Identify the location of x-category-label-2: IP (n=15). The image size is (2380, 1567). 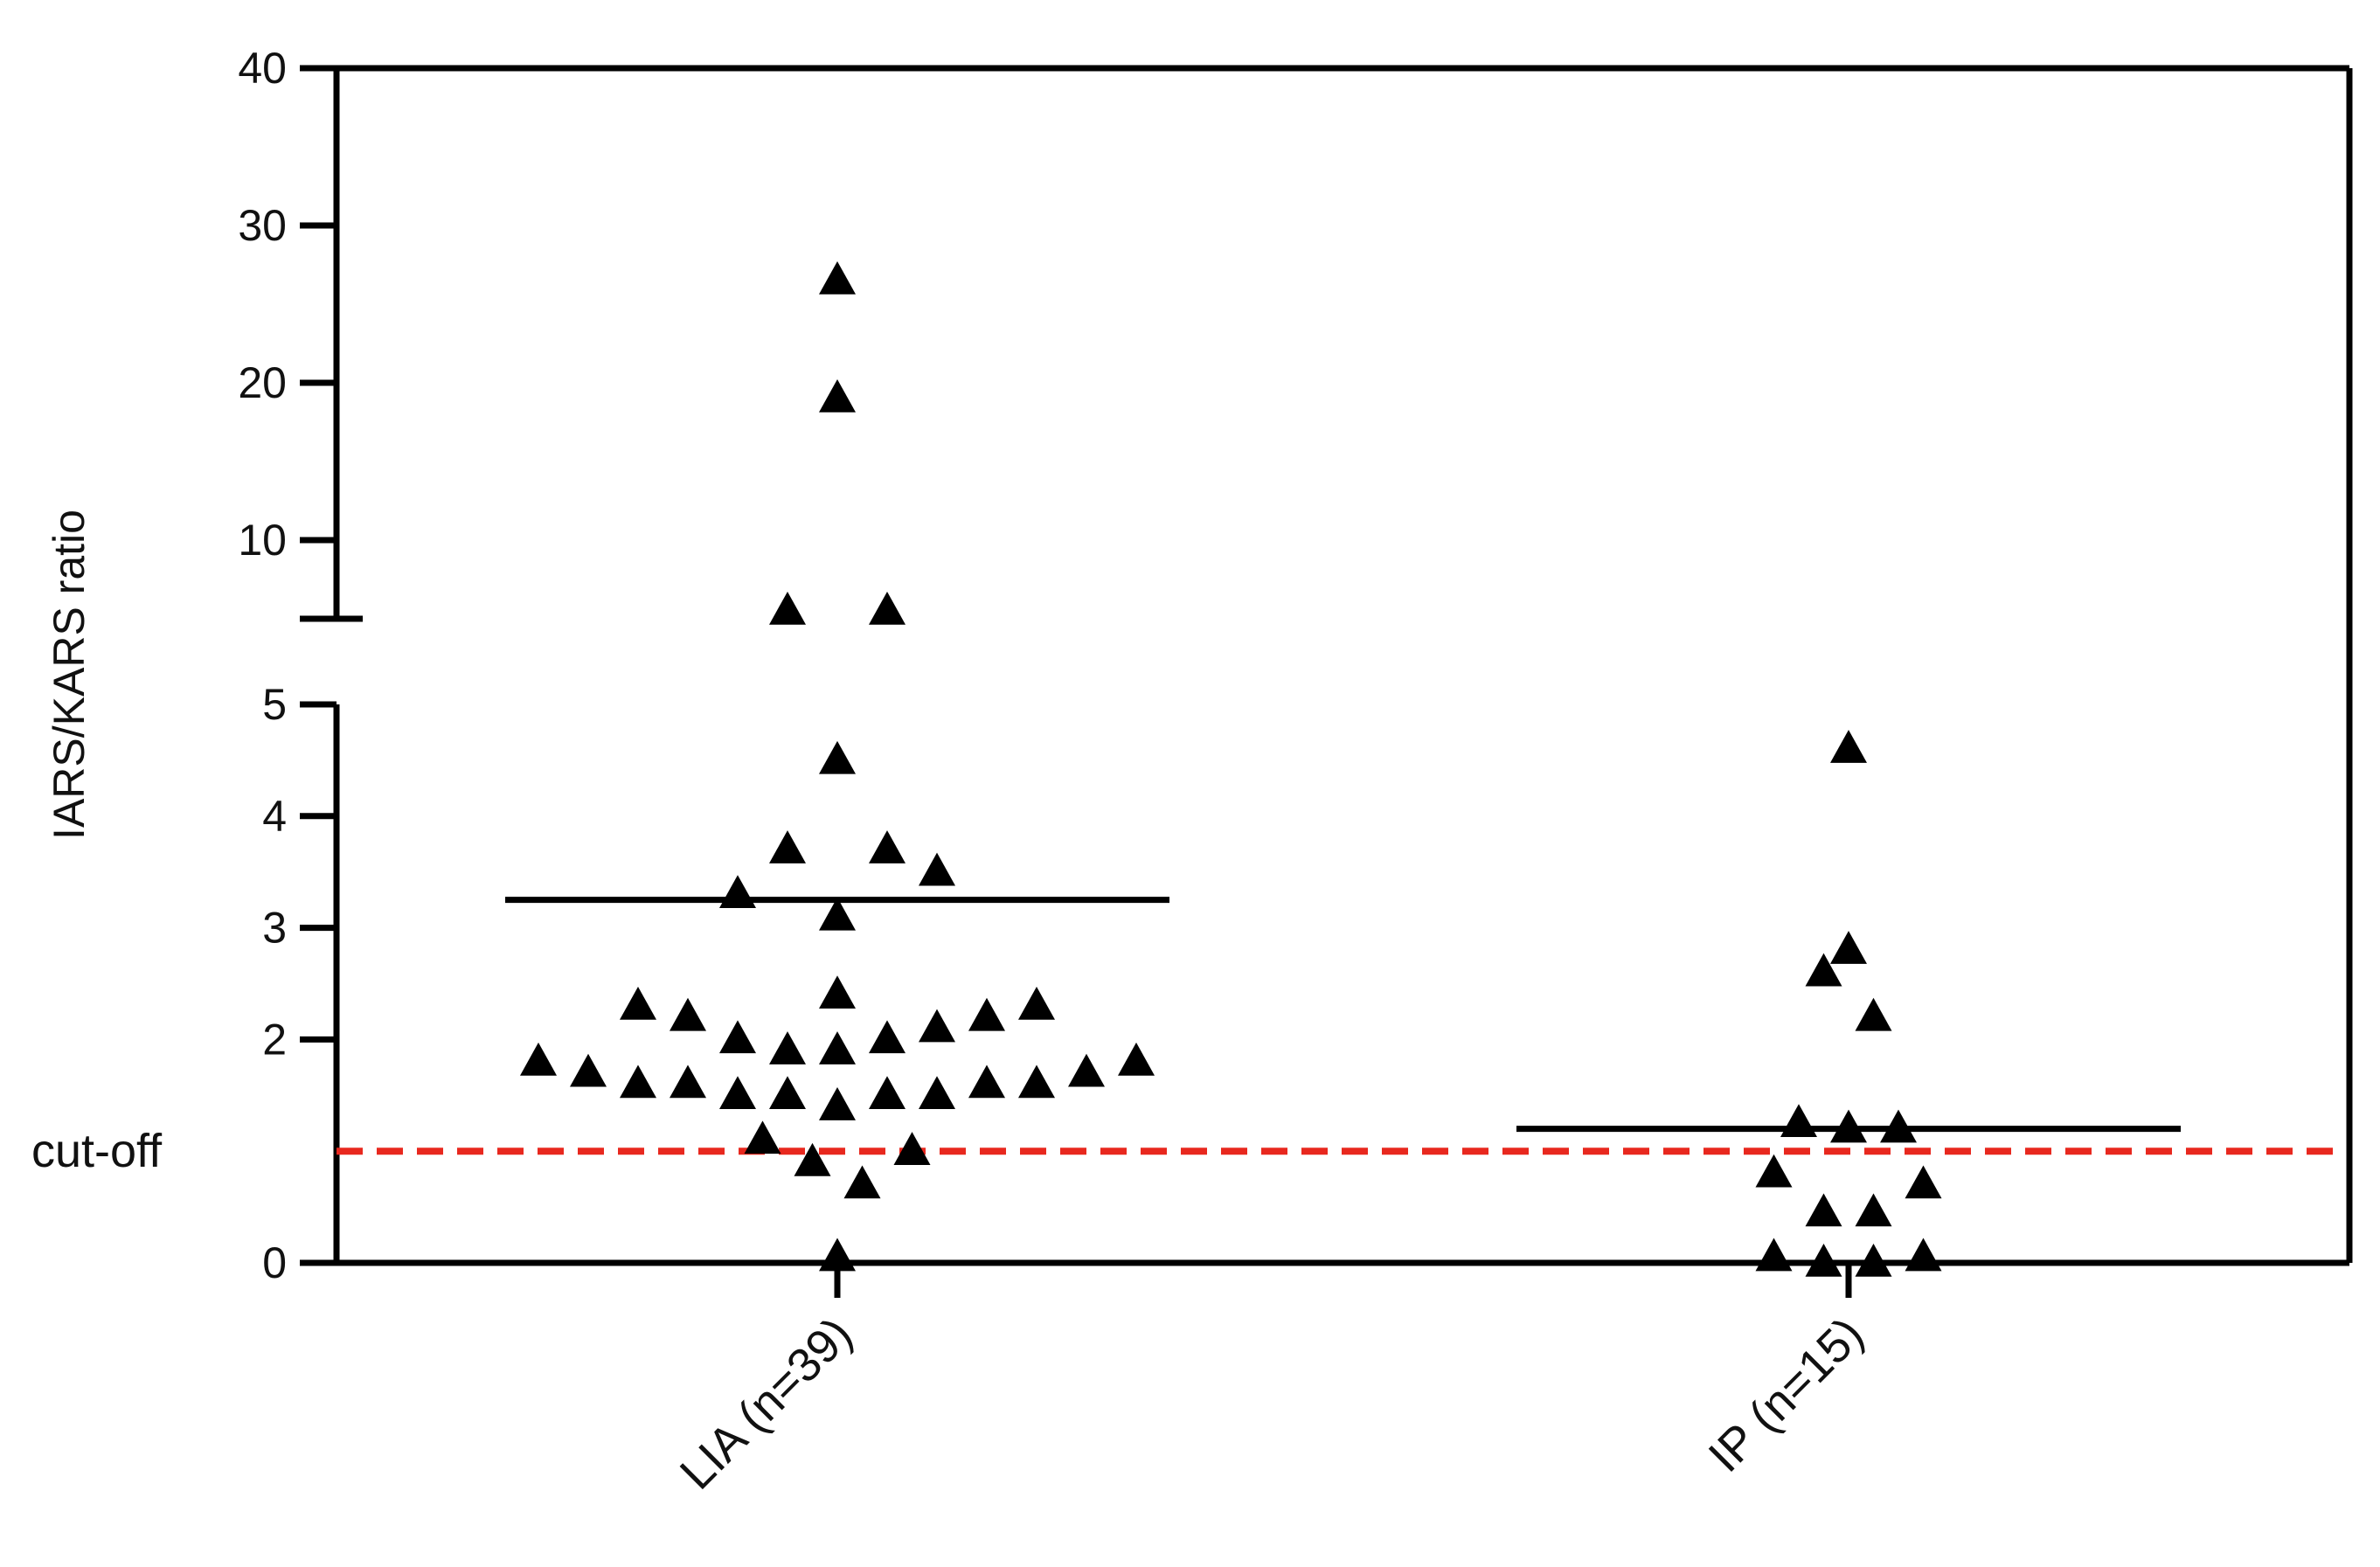
(1786, 1394).